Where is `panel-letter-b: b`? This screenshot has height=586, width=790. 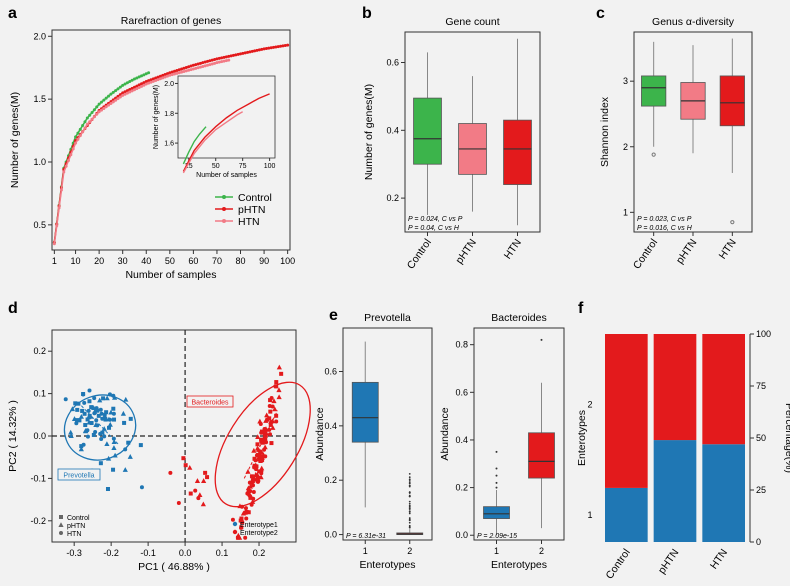 panel-letter-b: b is located at coordinates (367, 13).